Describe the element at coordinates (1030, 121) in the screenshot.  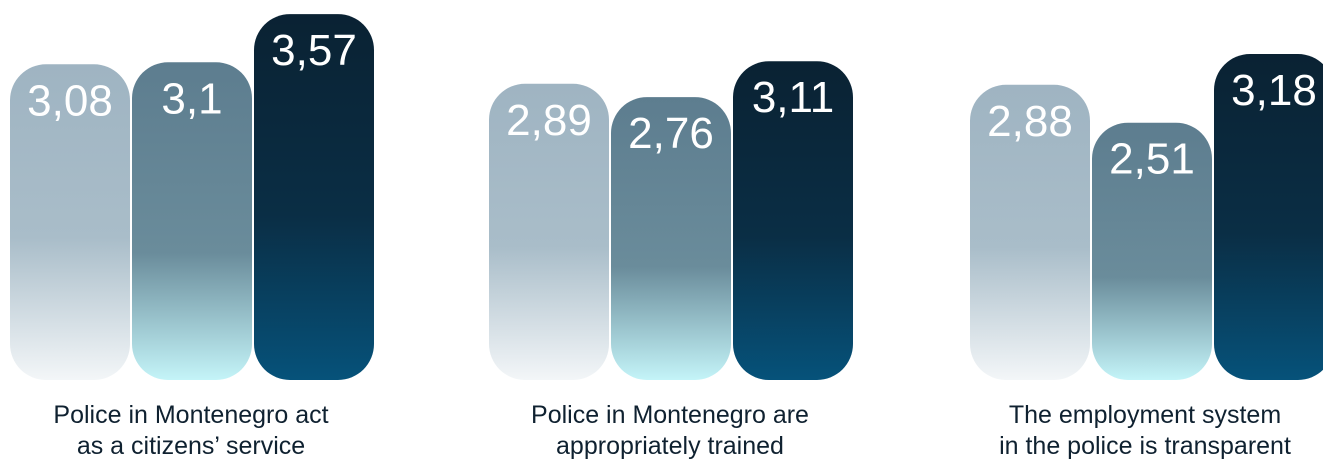
I see `bar-value-label: 2,88` at that location.